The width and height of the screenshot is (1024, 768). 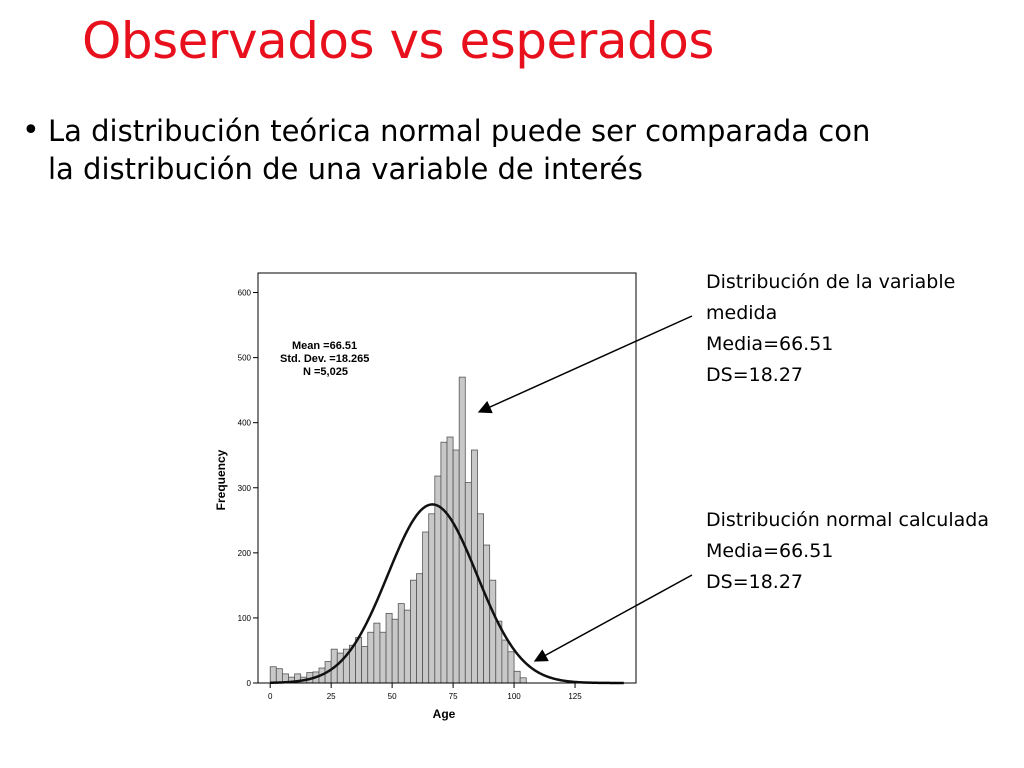 I want to click on x-tick-label: 50, so click(x=392, y=696).